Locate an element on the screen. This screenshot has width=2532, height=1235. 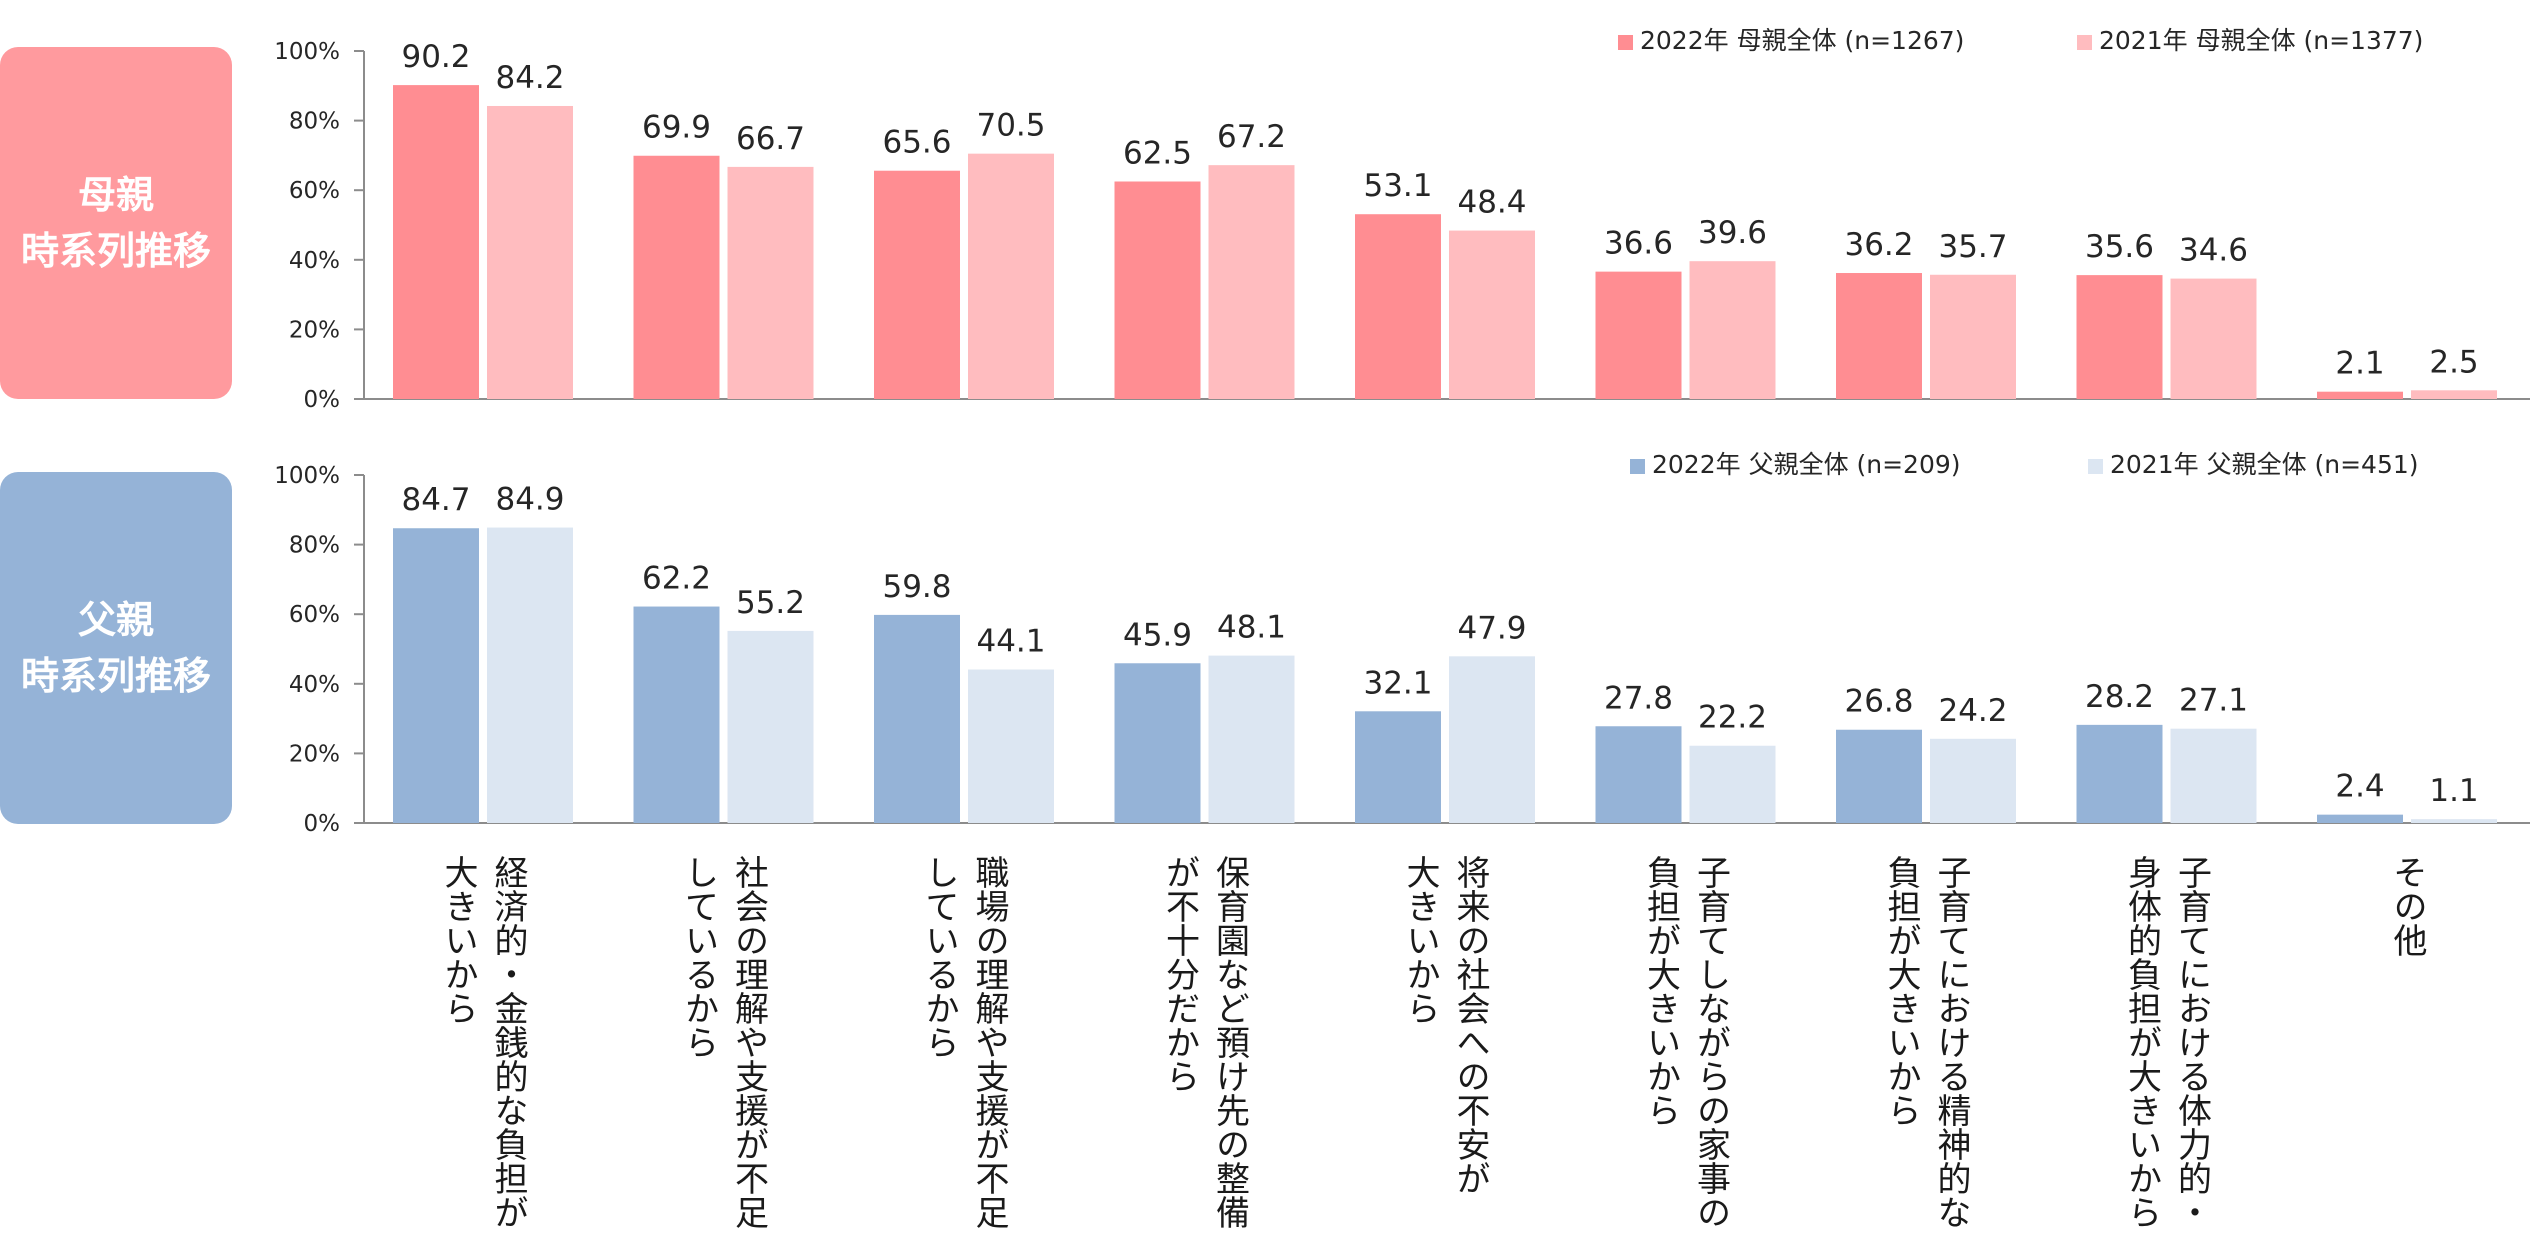
data-label: 35.6 is located at coordinates (2119, 247).